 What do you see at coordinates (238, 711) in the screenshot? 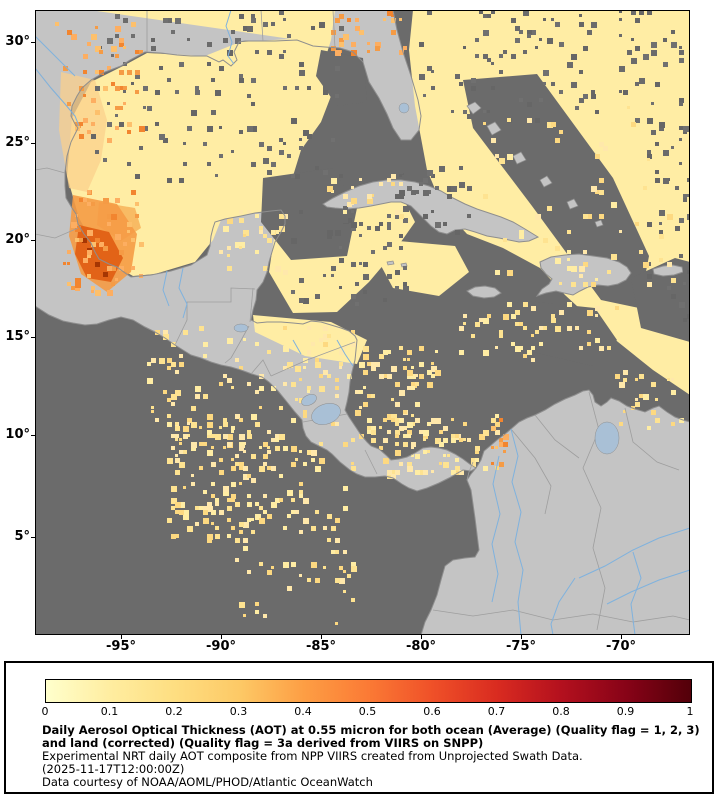
I see `colorbar-tick: 0.3` at bounding box center [238, 711].